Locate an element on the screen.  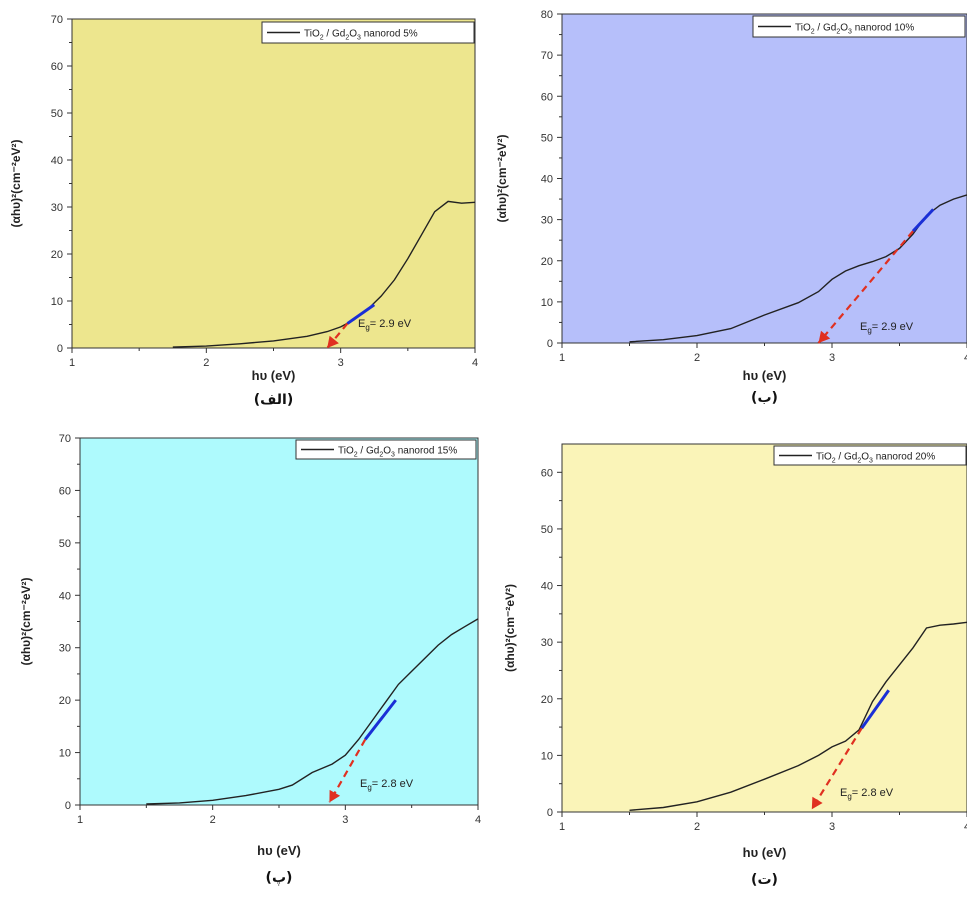
legend-part: / Gd is located at coordinates (847, 457).